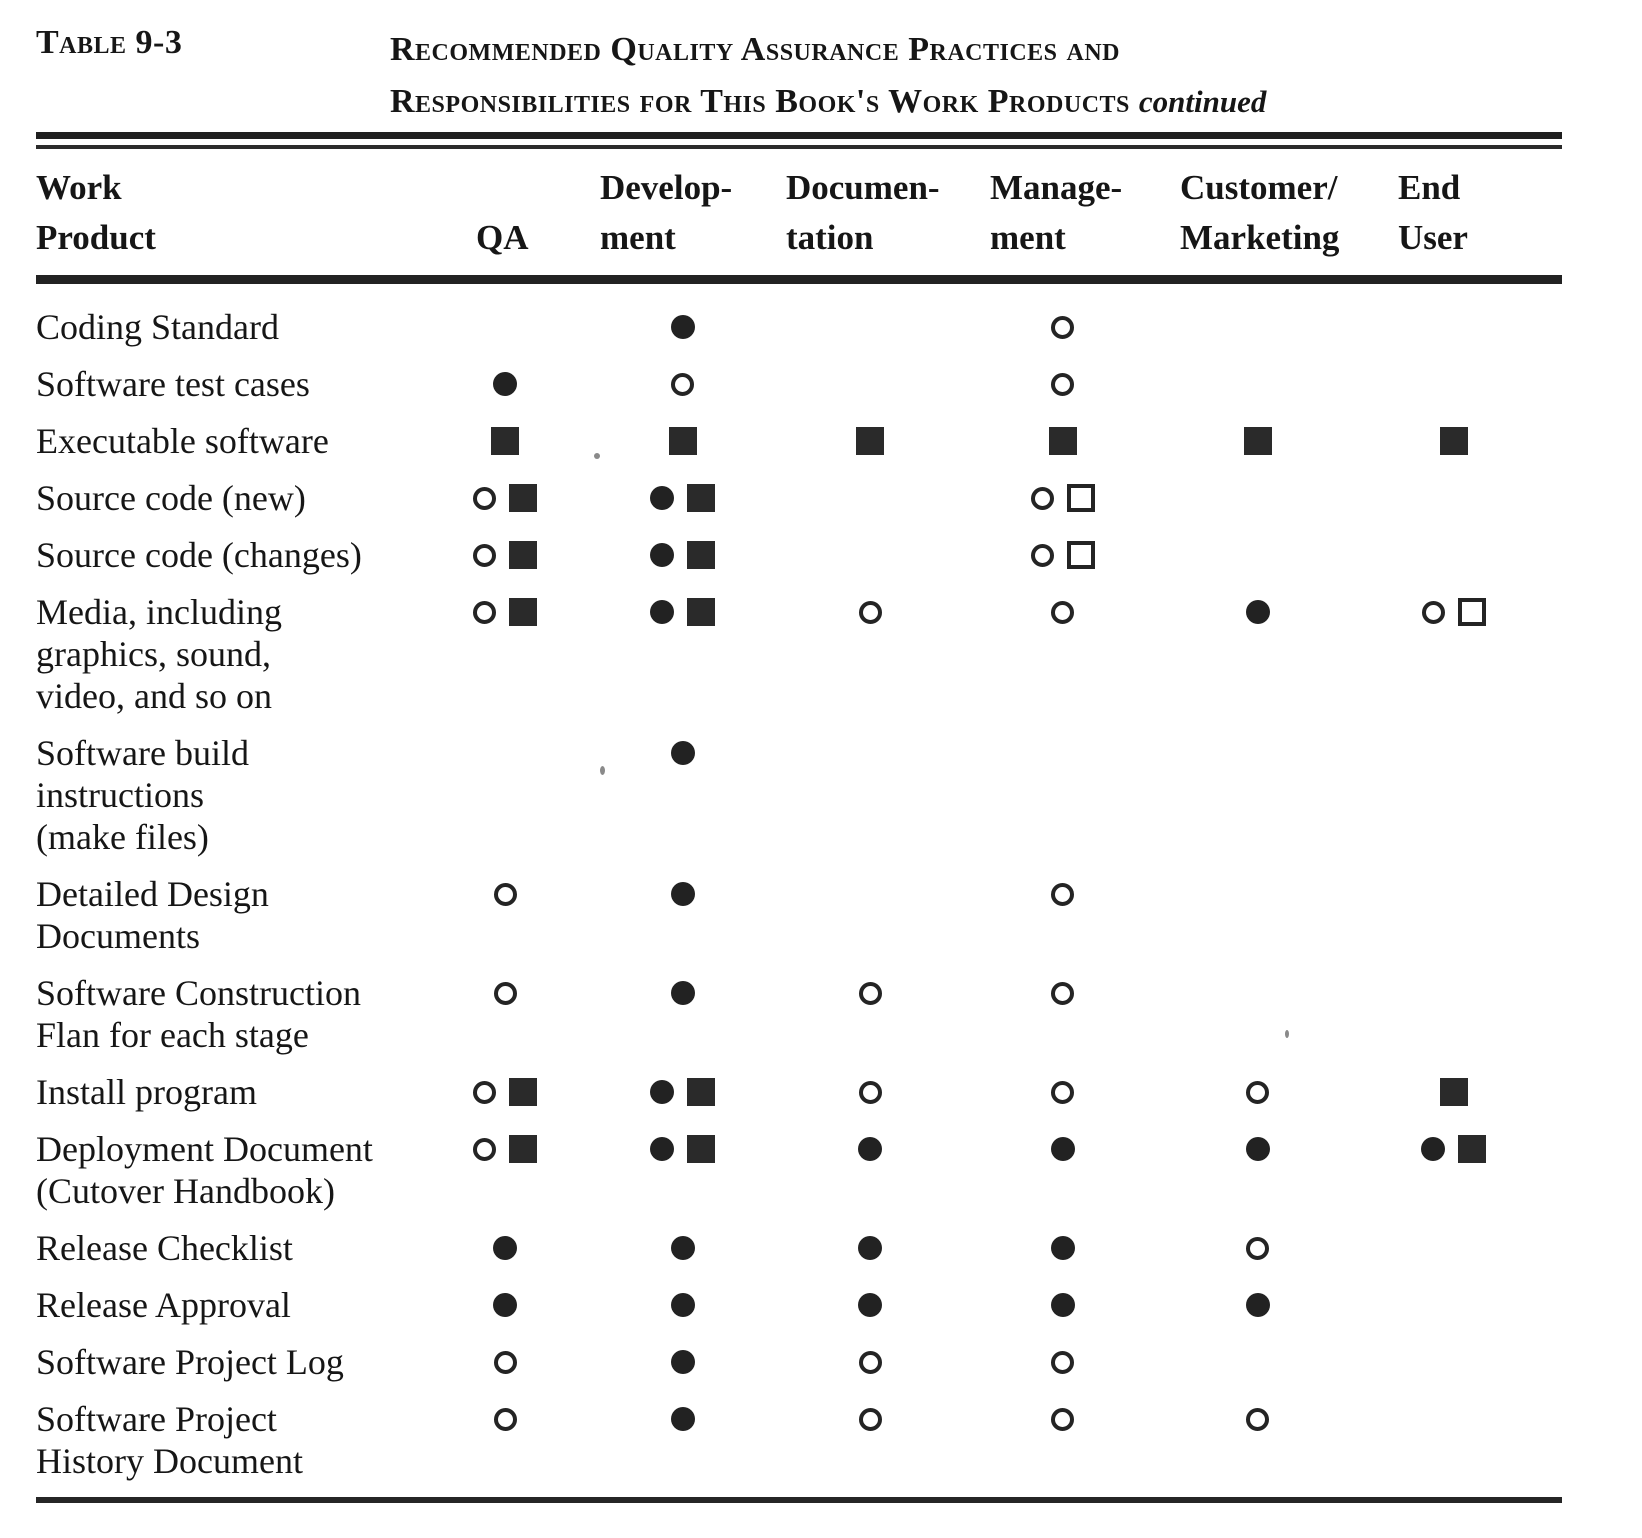  I want to click on table-row: Software Construction Flan for each stage, so click(799, 1014).